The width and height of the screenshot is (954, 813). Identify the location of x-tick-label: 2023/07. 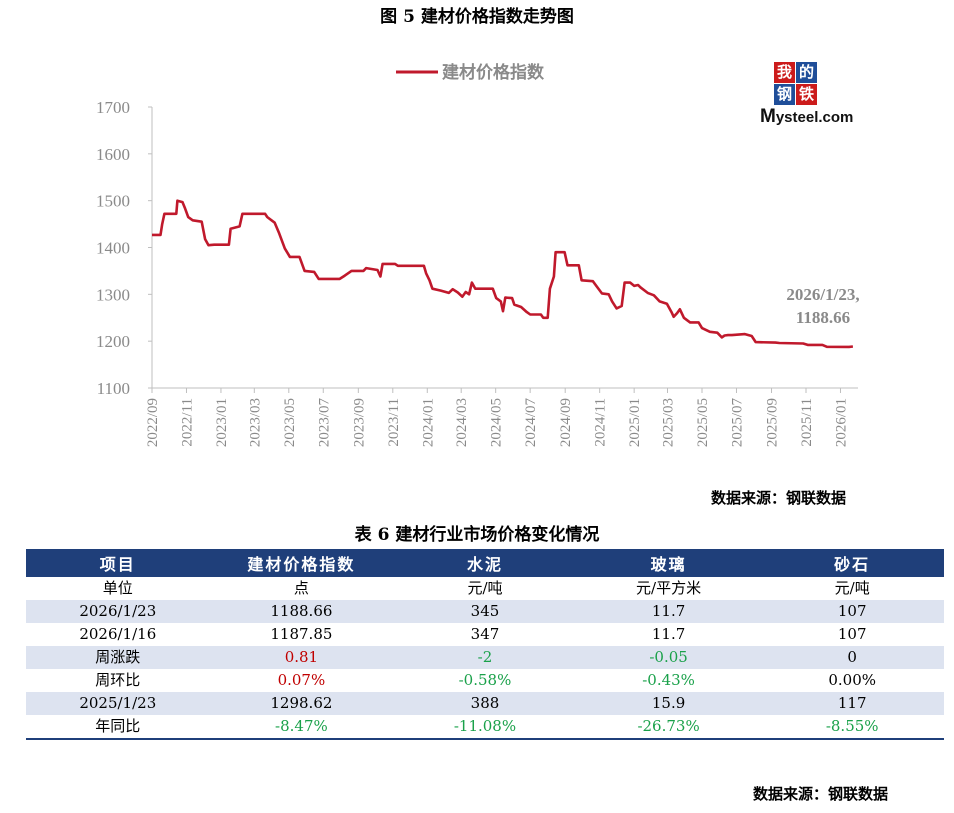
(324, 423).